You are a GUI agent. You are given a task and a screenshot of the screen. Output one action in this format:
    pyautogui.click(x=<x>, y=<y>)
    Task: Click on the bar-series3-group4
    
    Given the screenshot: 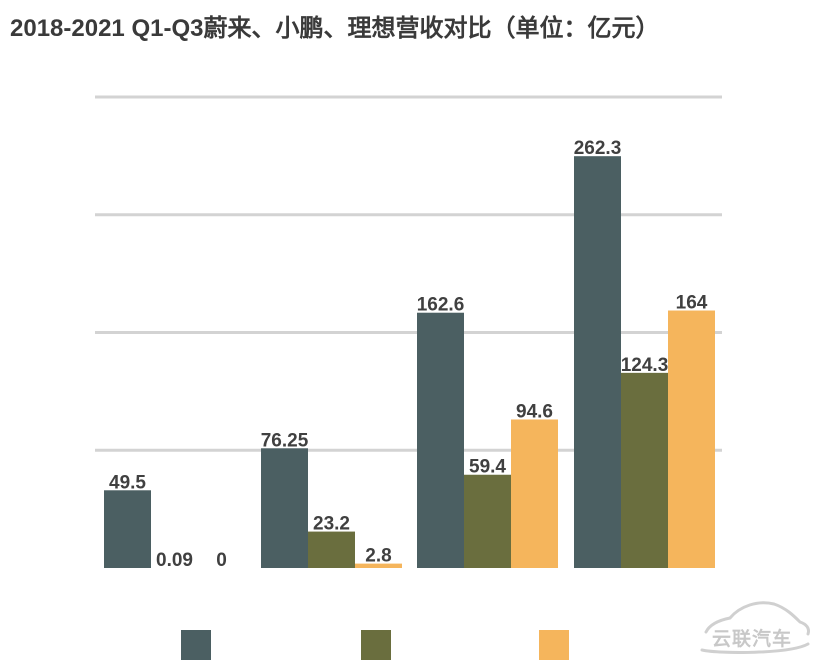 What is the action you would take?
    pyautogui.click(x=691, y=439)
    